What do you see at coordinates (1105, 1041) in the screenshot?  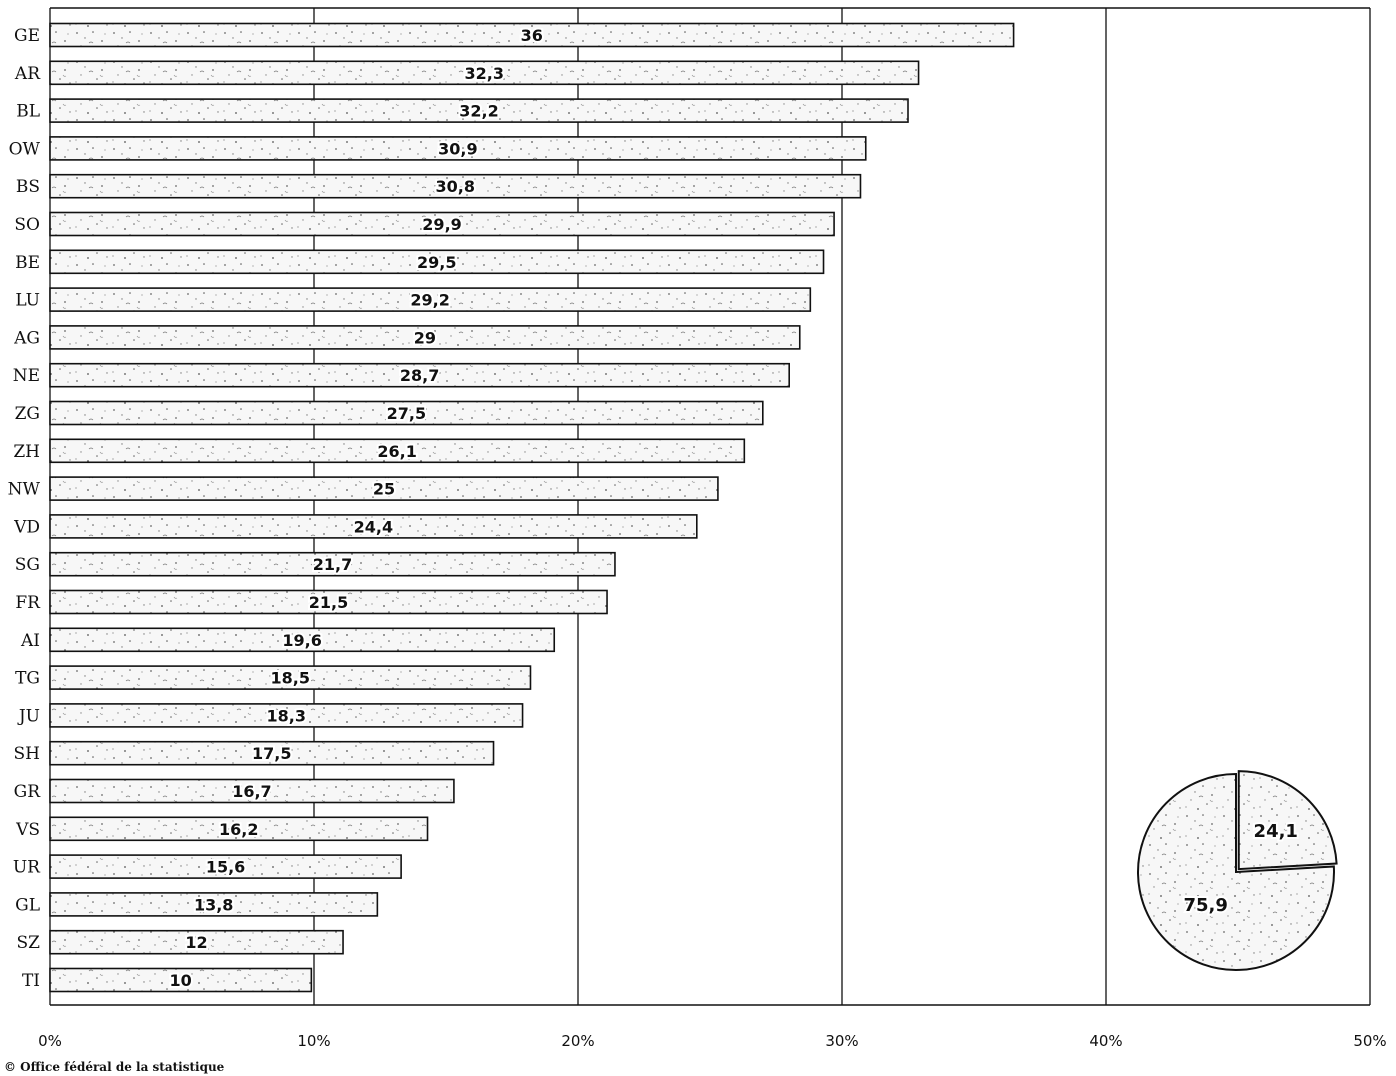 I see `x-tick-label-4: 40%` at bounding box center [1105, 1041].